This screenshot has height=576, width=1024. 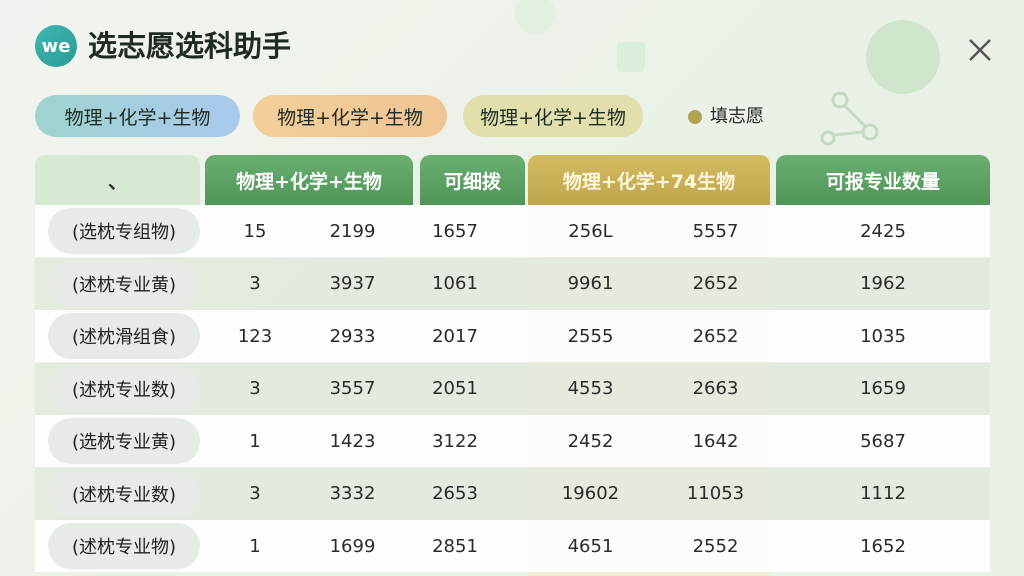 I want to click on table-cell: 9961, so click(x=590, y=283).